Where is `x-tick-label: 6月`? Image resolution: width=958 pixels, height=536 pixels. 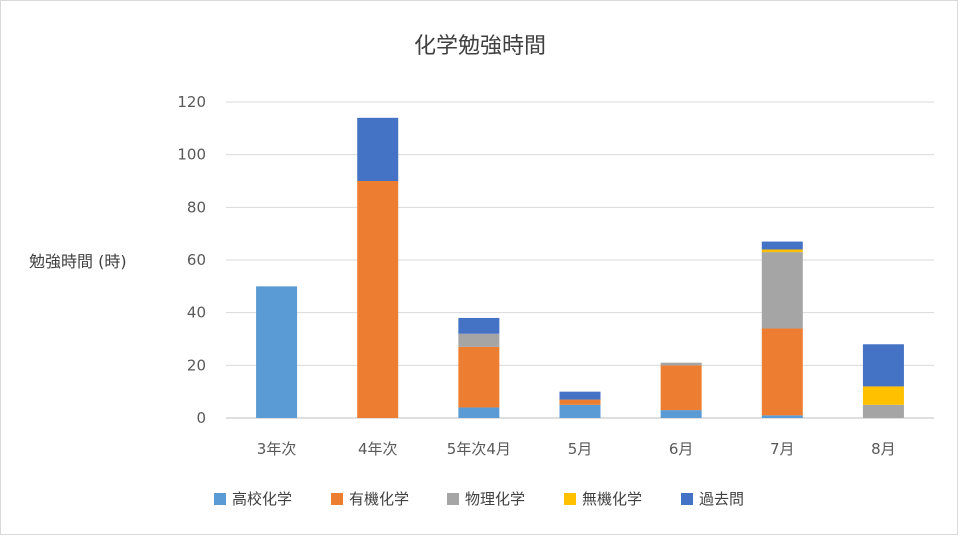
x-tick-label: 6月 is located at coordinates (681, 449).